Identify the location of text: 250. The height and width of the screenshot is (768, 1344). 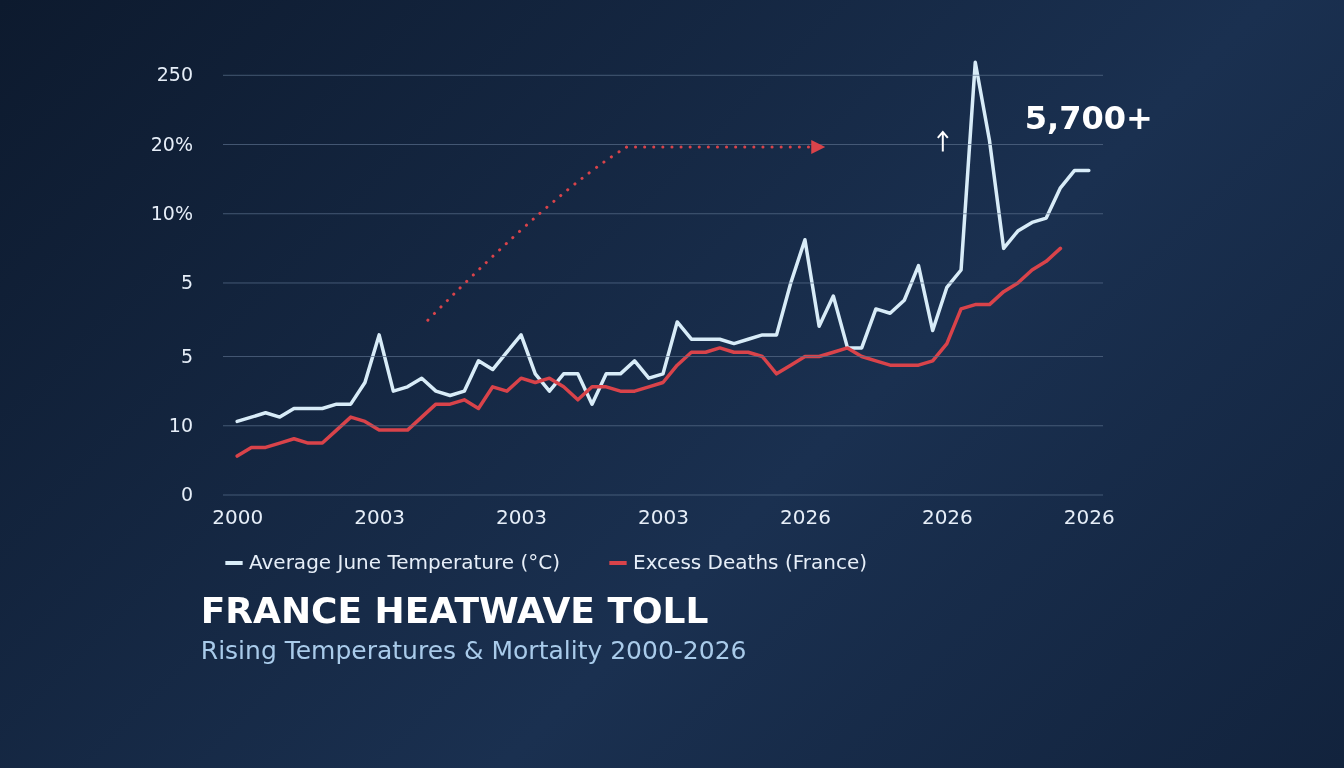
(174, 74).